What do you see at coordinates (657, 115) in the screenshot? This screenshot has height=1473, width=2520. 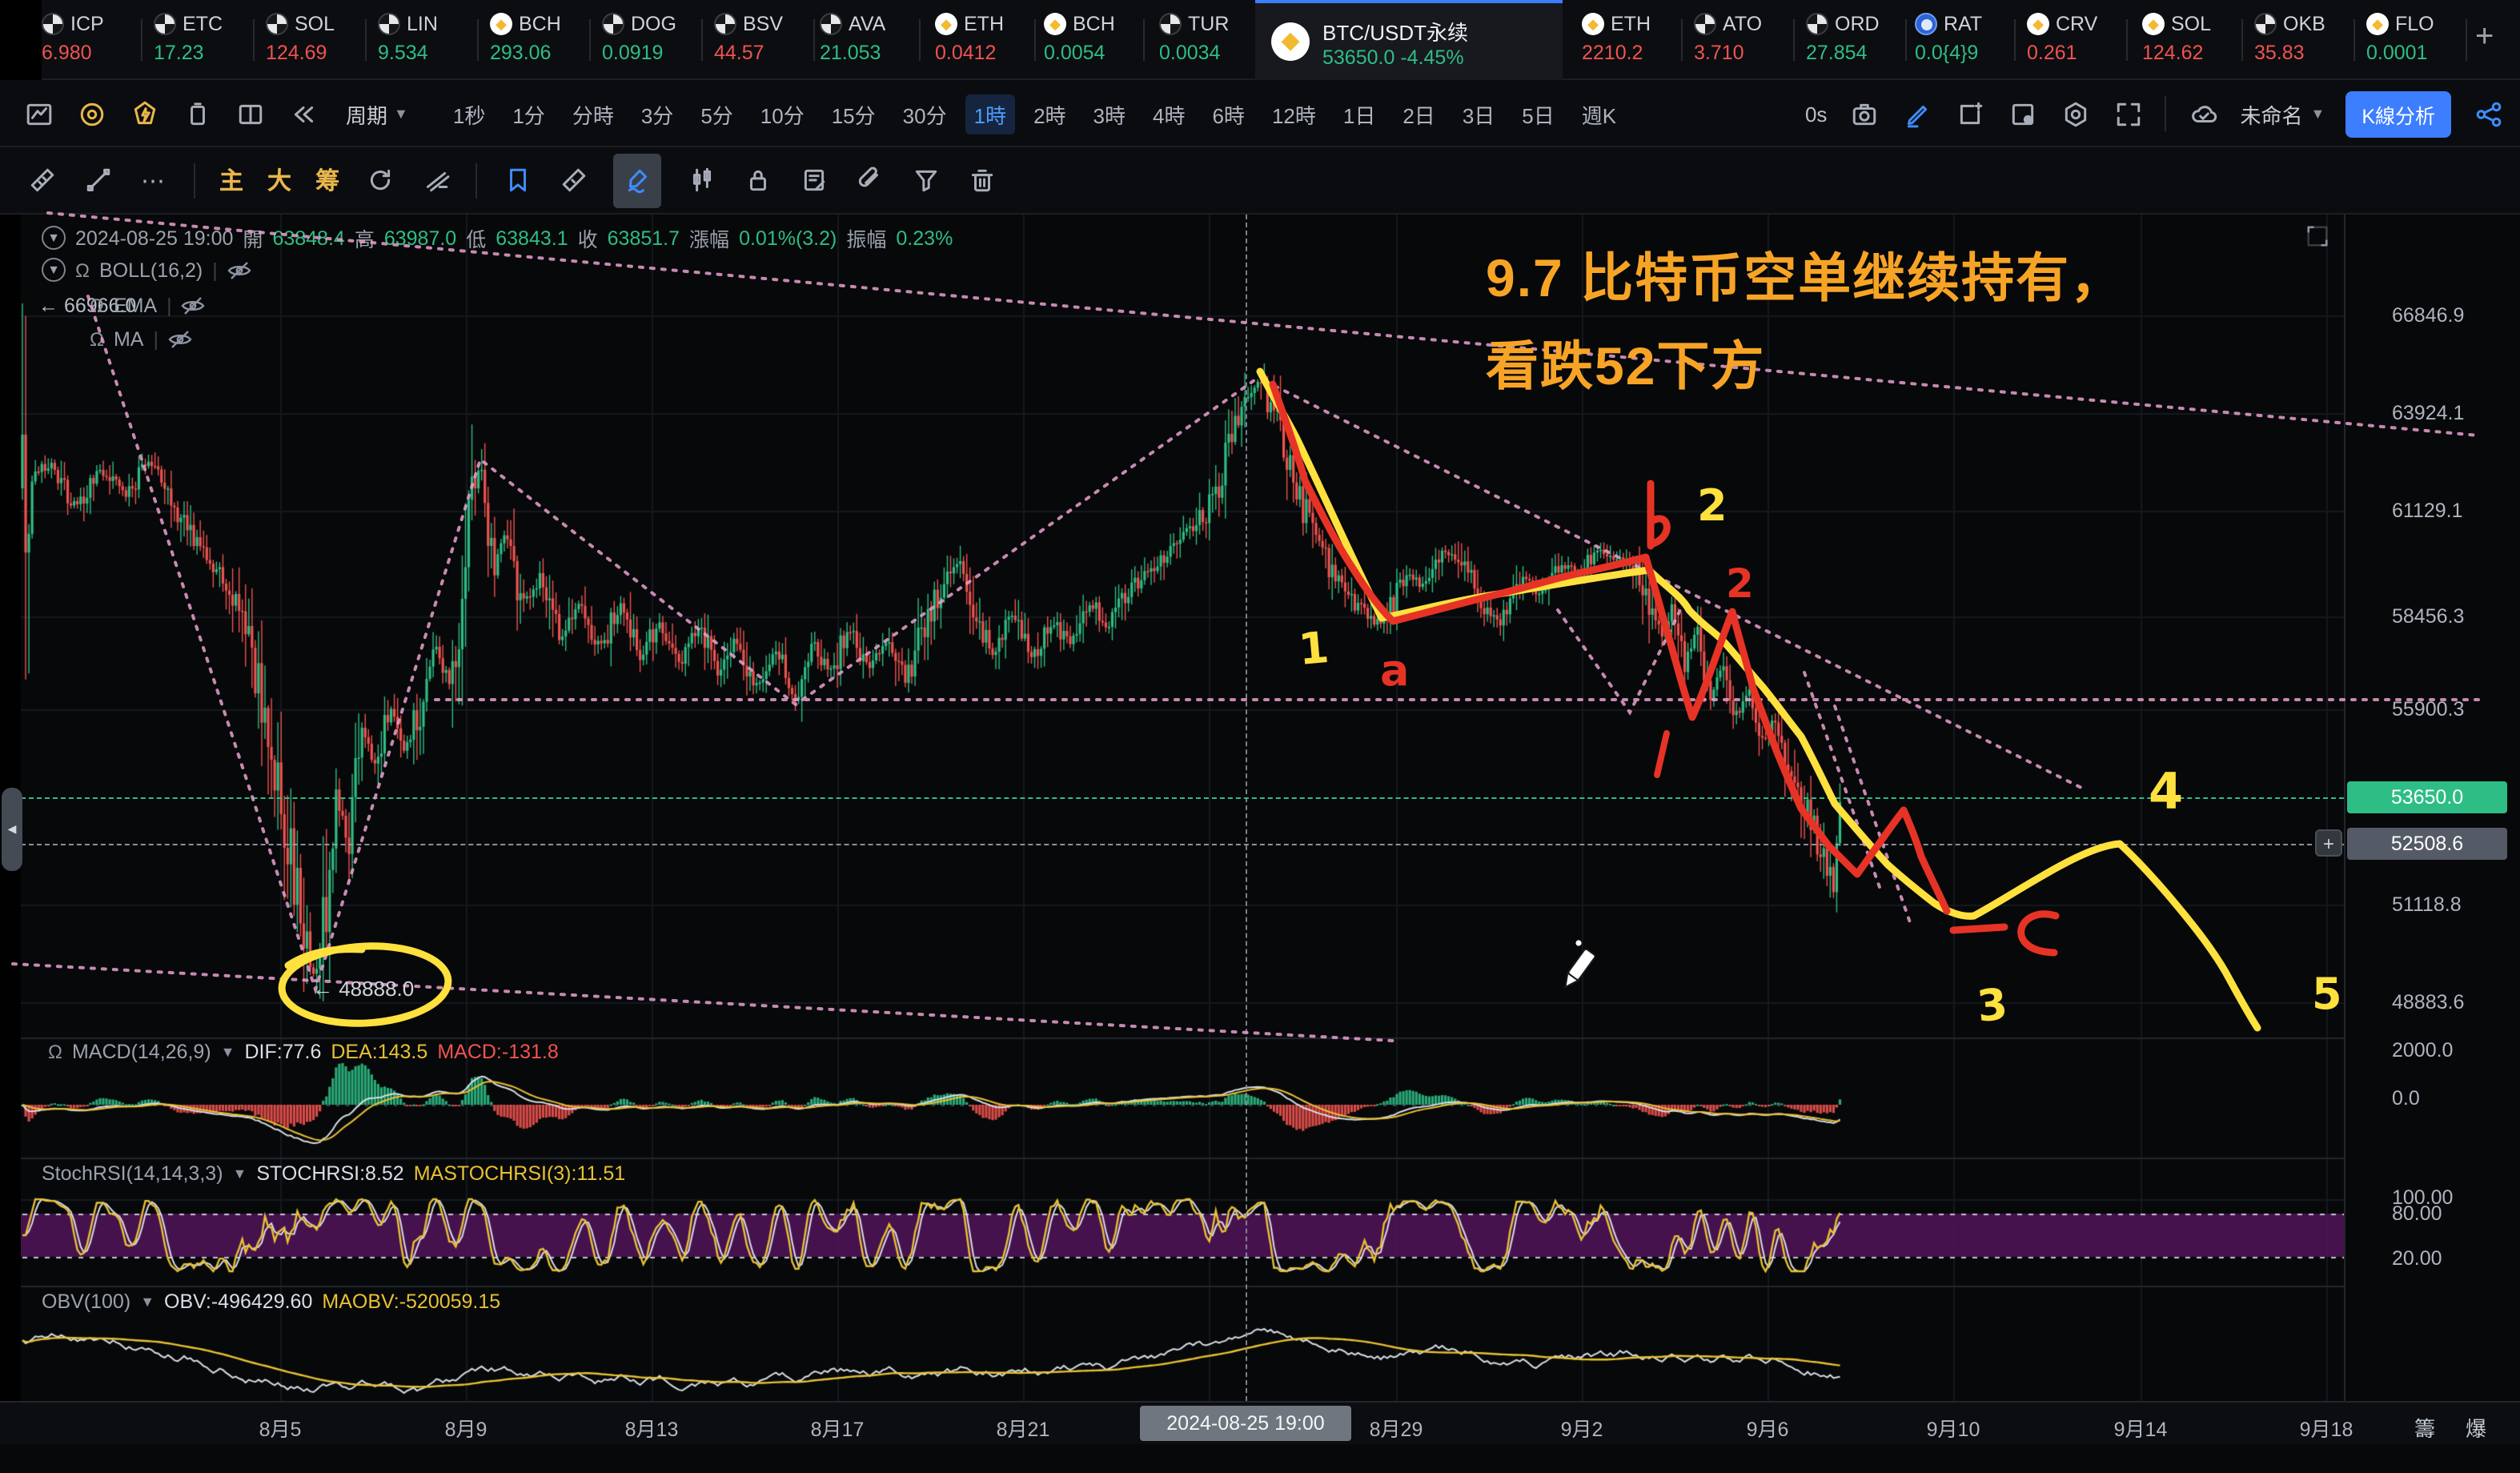 I see `timeframe-3分: 3分` at bounding box center [657, 115].